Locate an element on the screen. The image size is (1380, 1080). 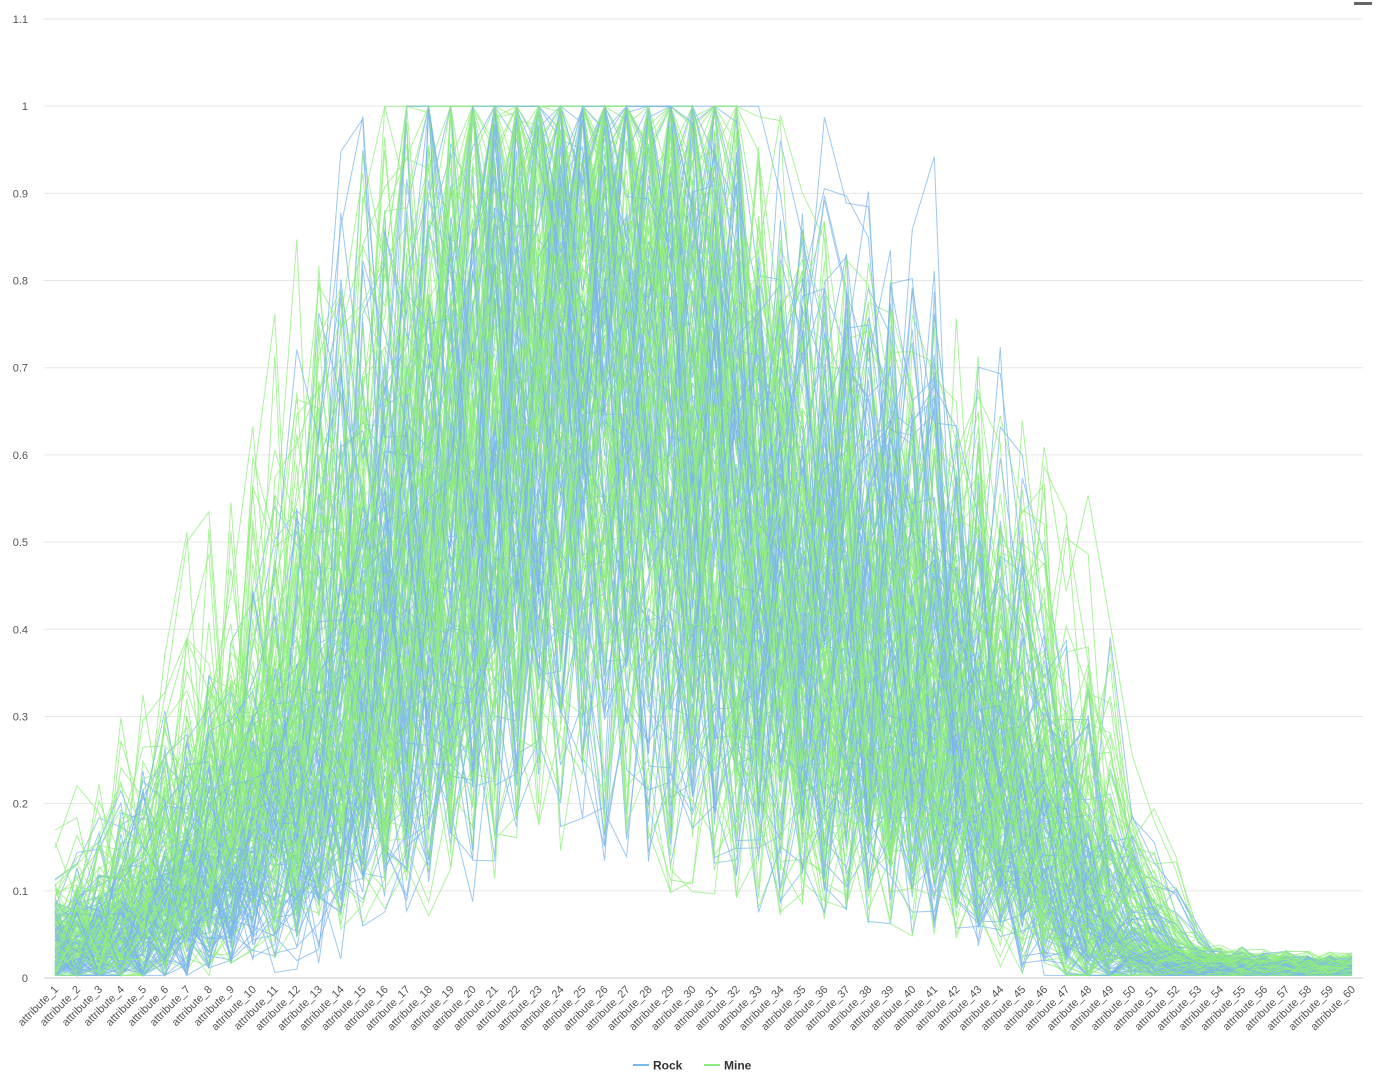
legend-item-rock: Rock is located at coordinates (658, 1066).